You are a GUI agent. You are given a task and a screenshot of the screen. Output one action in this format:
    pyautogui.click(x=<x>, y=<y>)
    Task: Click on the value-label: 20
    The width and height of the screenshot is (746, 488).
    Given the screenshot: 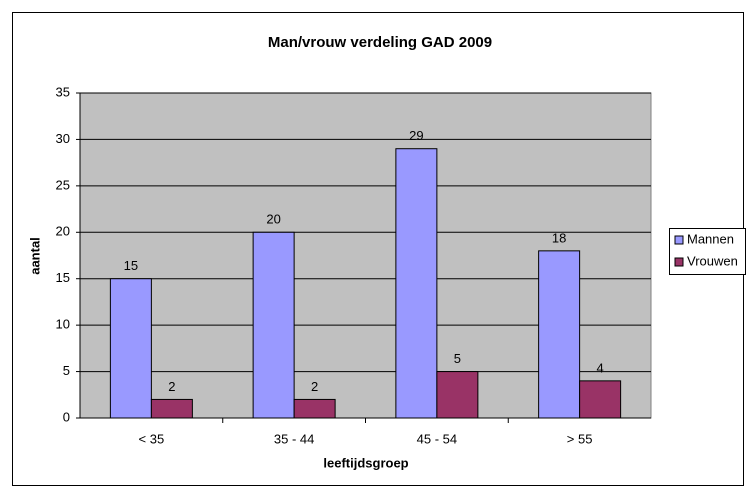 What is the action you would take?
    pyautogui.click(x=273, y=219)
    